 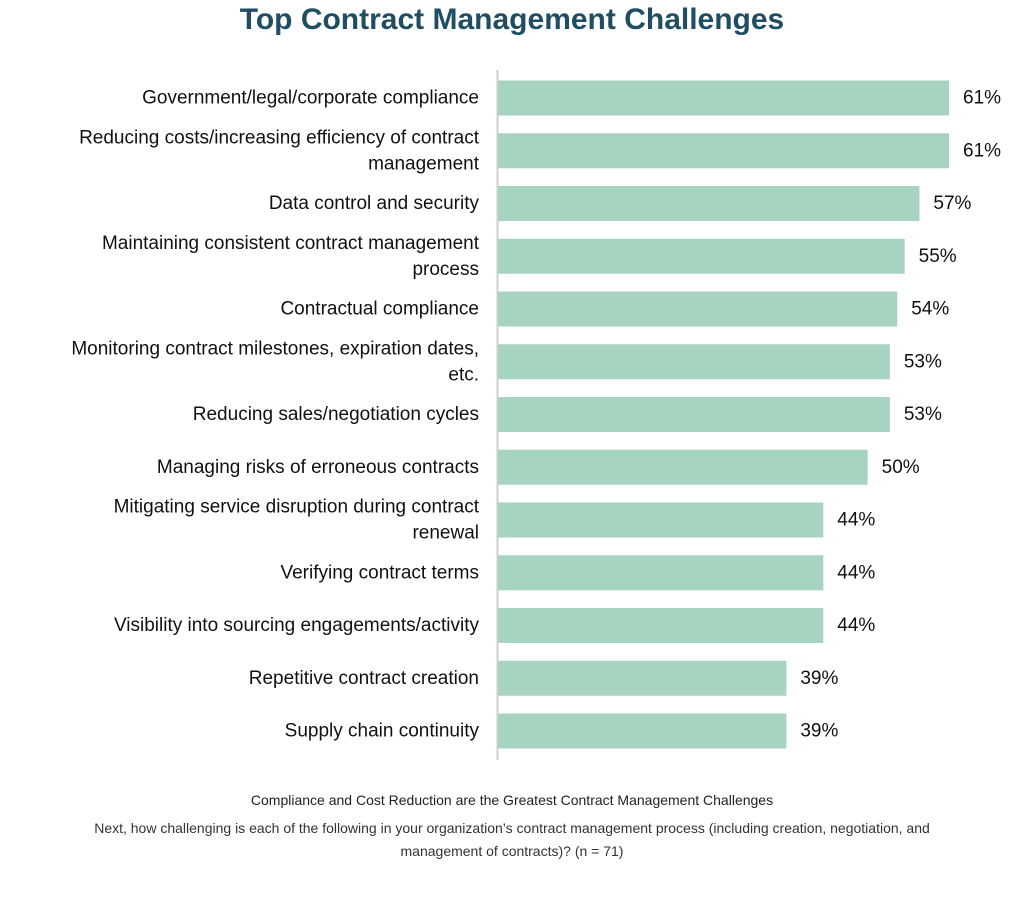 I want to click on bar-value-label-11: 44%, so click(x=856, y=625).